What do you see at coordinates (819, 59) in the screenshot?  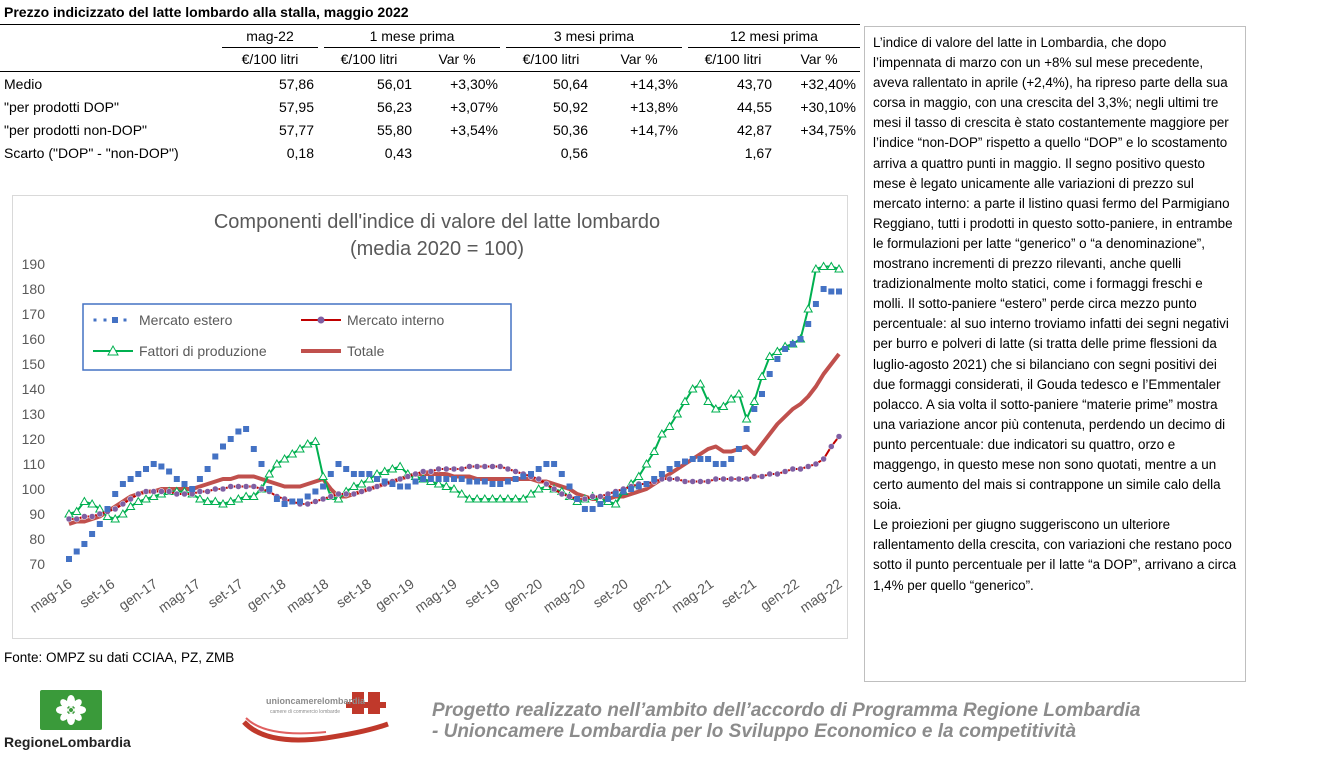 I see `sub-header: Var %` at bounding box center [819, 59].